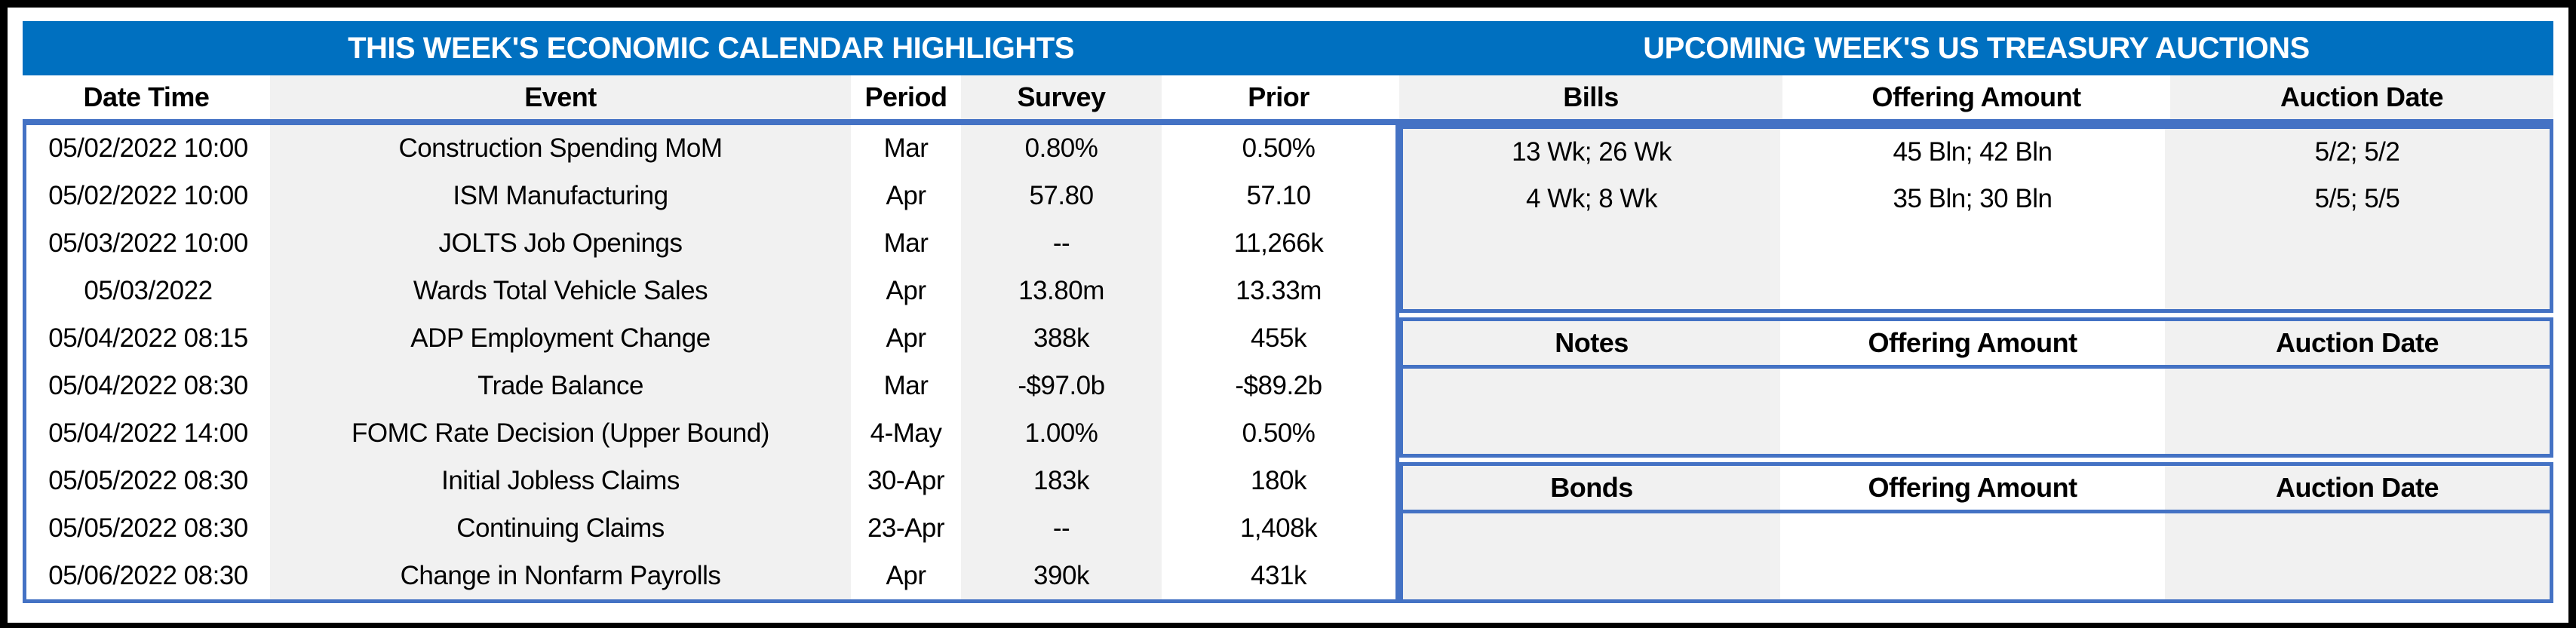 The width and height of the screenshot is (2576, 628). Describe the element at coordinates (1972, 199) in the screenshot. I see `offering-amount-cell: 35 Bln; 30 Bln` at that location.